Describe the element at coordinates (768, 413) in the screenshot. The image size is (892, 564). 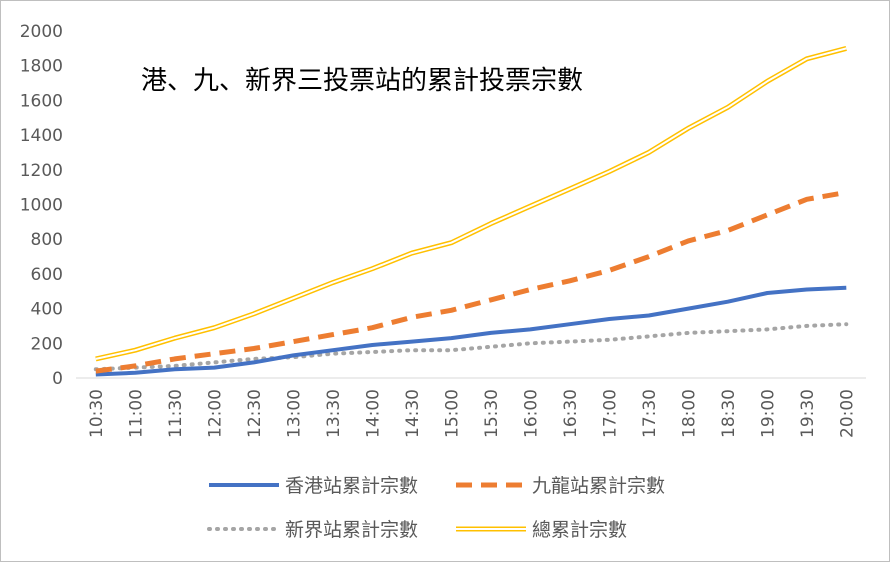
I see `x-tick-label: 19:00` at that location.